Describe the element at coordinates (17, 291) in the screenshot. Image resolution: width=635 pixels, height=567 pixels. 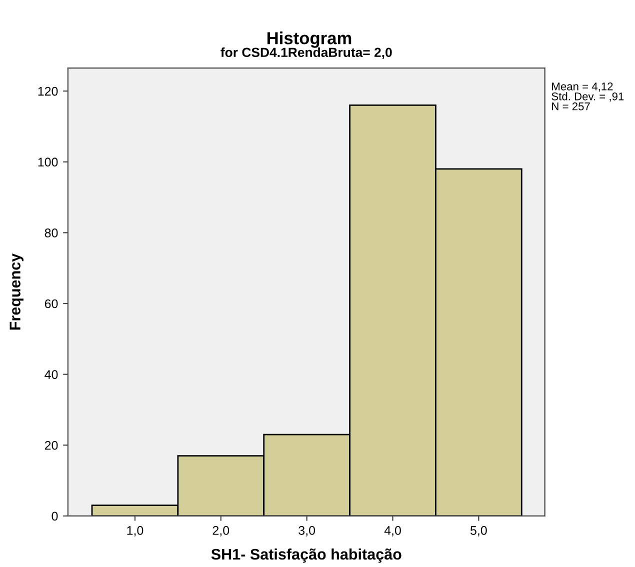
I see `y-axis-title: Frequency` at that location.